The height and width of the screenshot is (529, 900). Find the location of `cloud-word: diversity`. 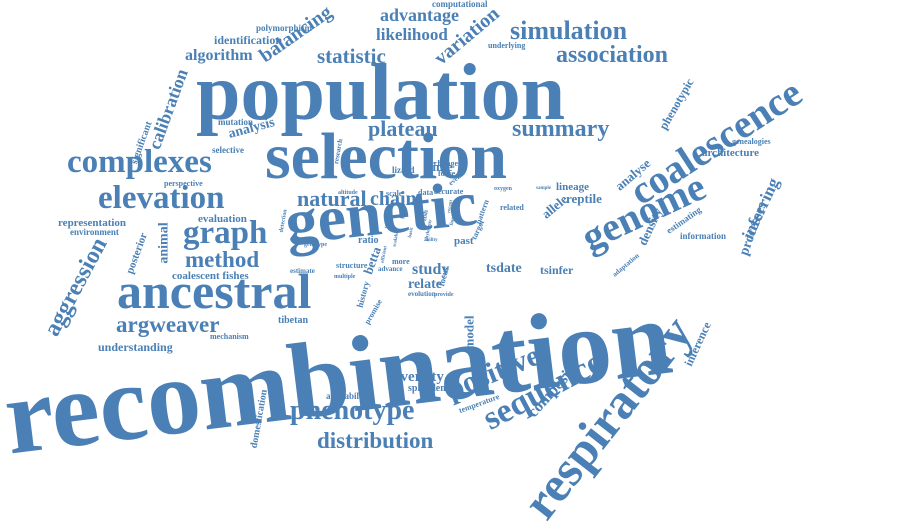

cloud-word: diversity is located at coordinates (416, 377).